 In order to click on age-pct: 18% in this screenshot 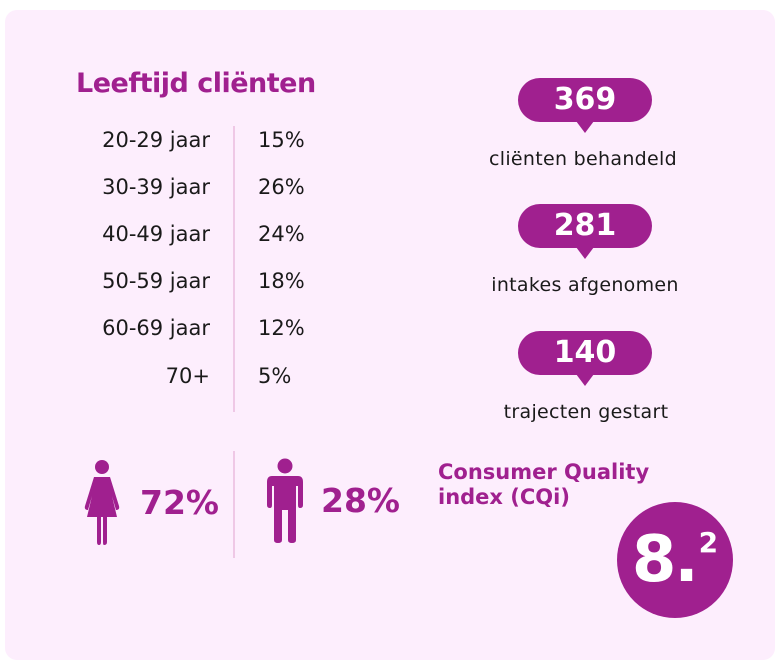, I will do `click(281, 281)`.